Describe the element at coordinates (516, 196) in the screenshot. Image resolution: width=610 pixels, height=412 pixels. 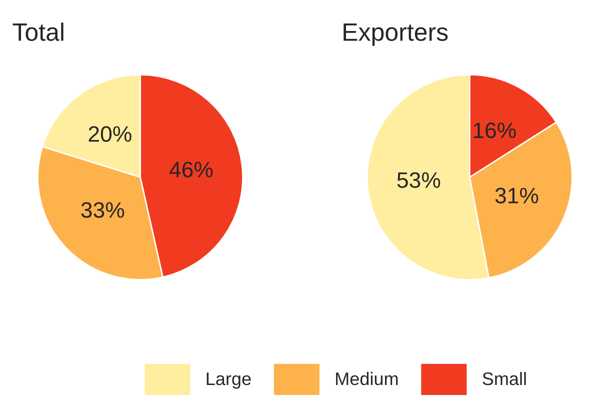
I see `data-label: 31%` at that location.